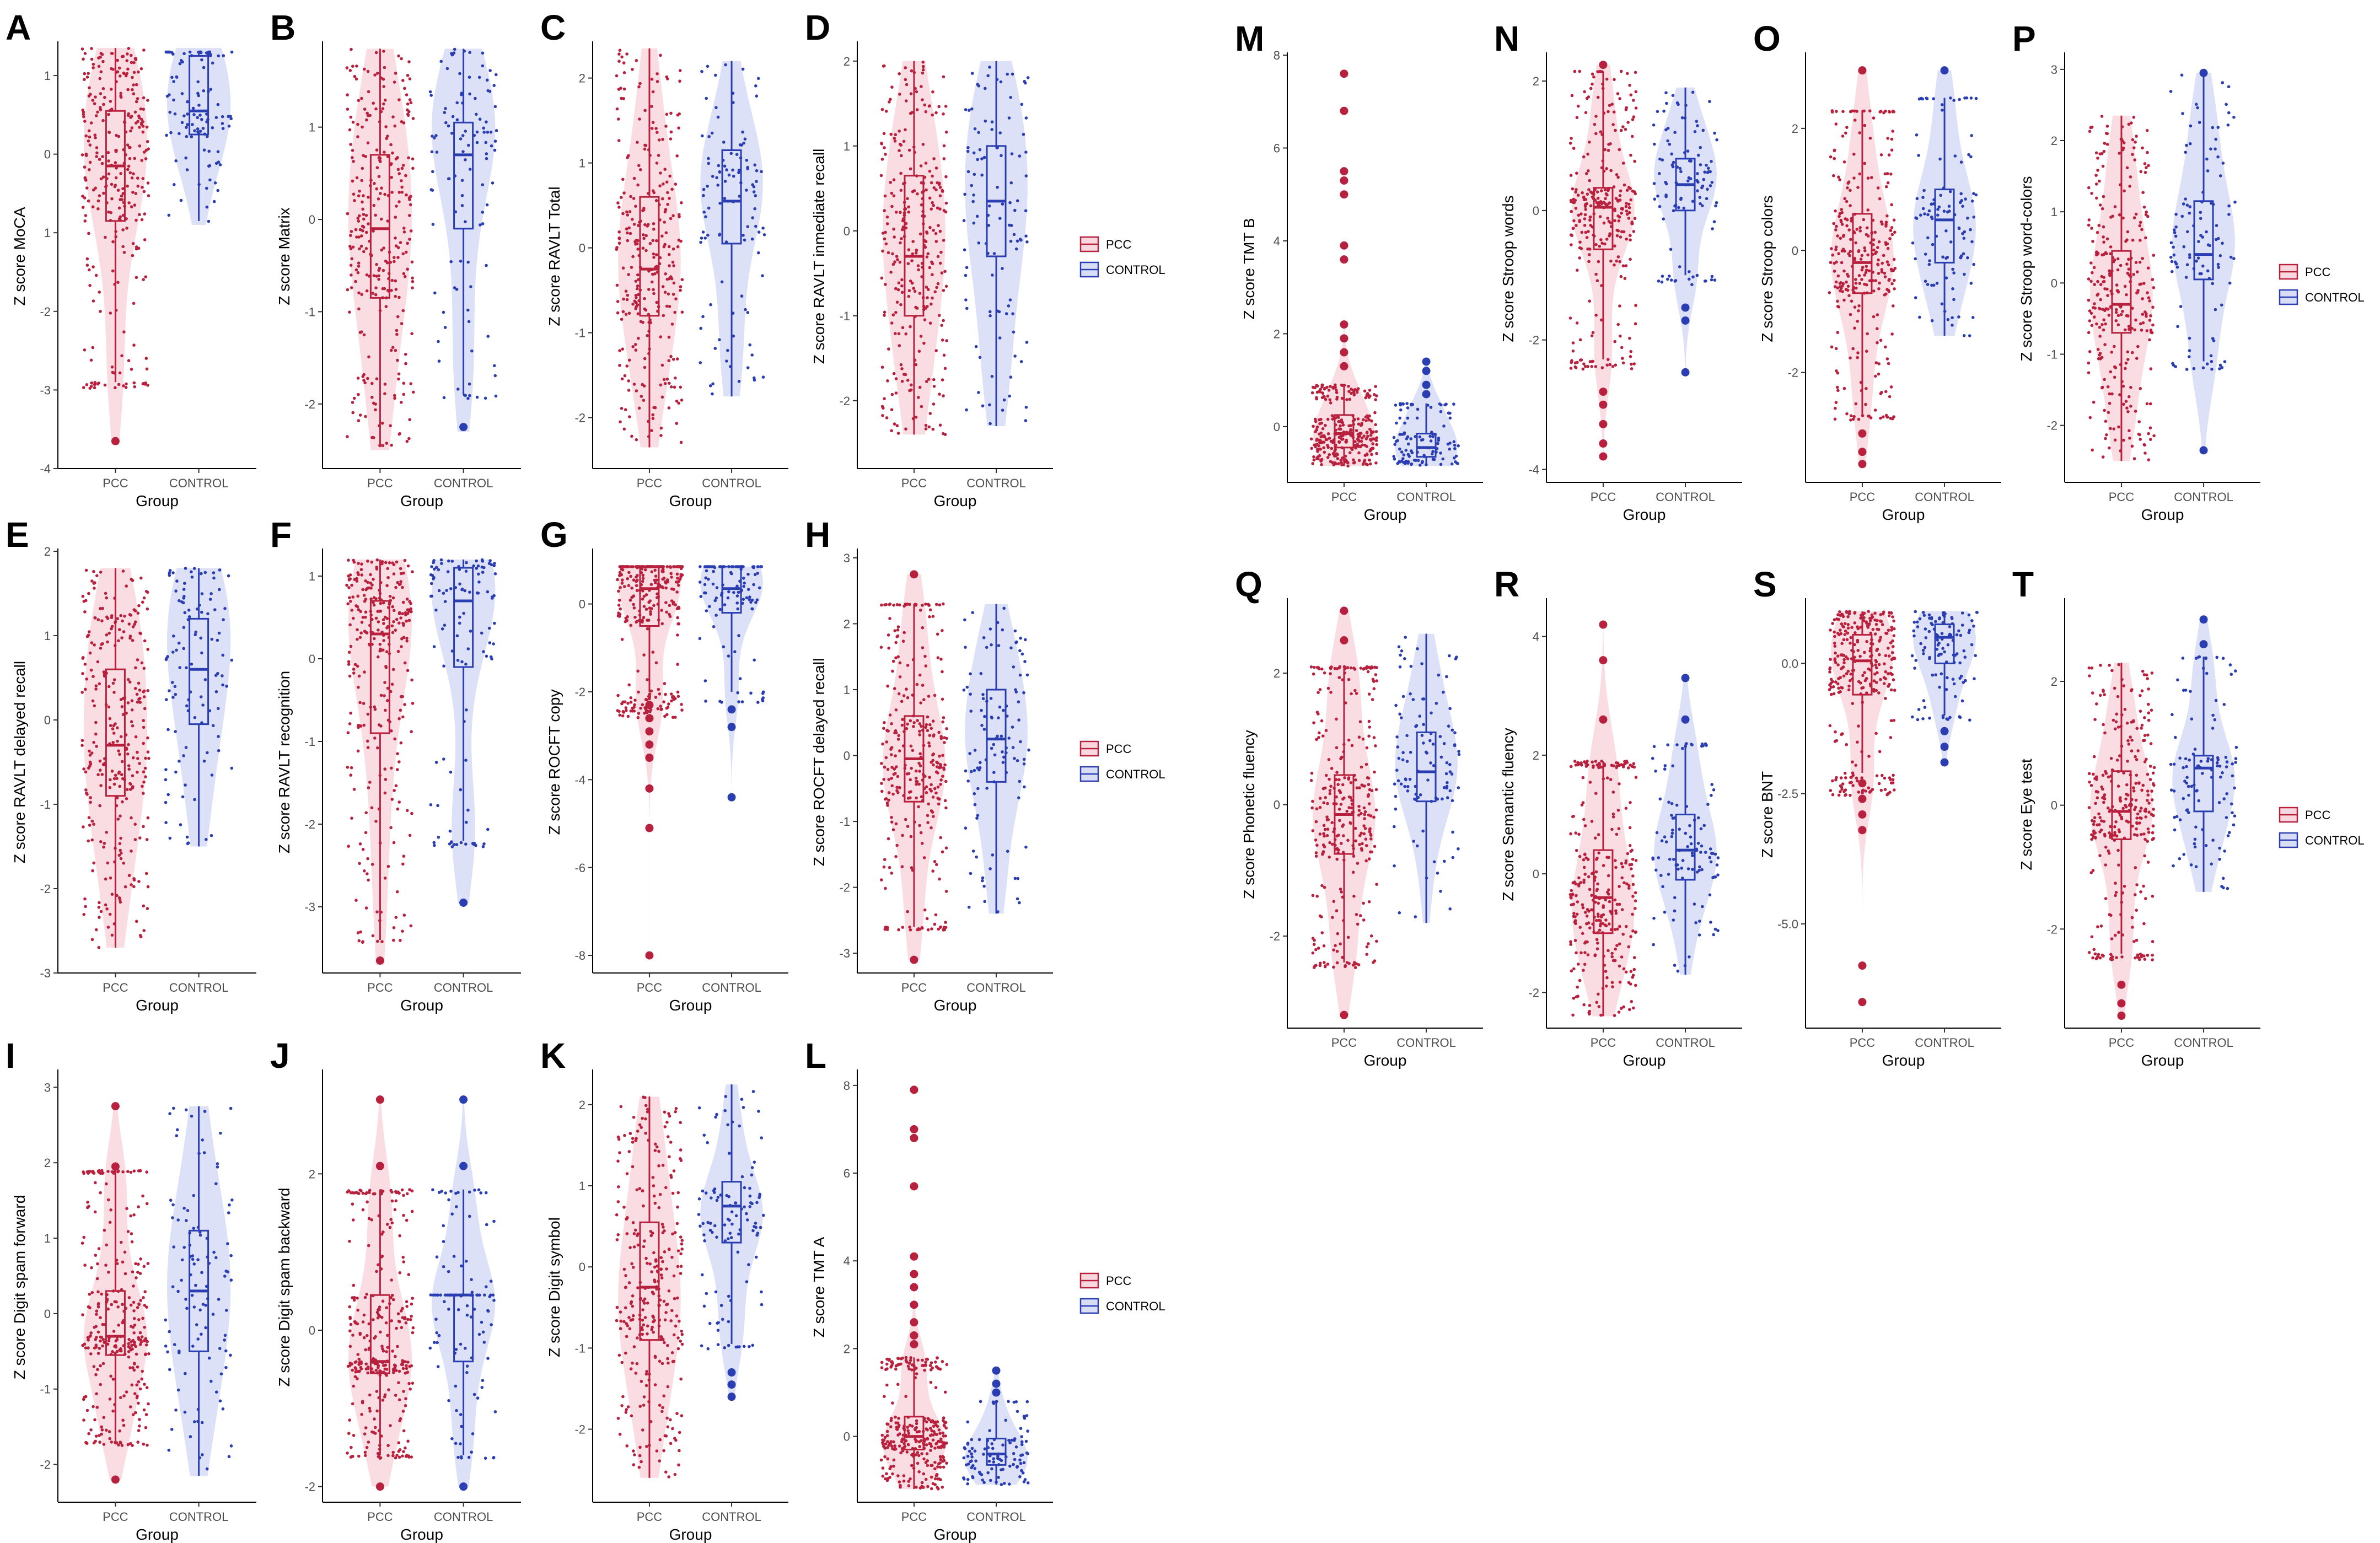 Image resolution: width=2380 pixels, height=1543 pixels. What do you see at coordinates (819, 1286) in the screenshot?
I see `y-axis-title: Z score TMT A` at bounding box center [819, 1286].